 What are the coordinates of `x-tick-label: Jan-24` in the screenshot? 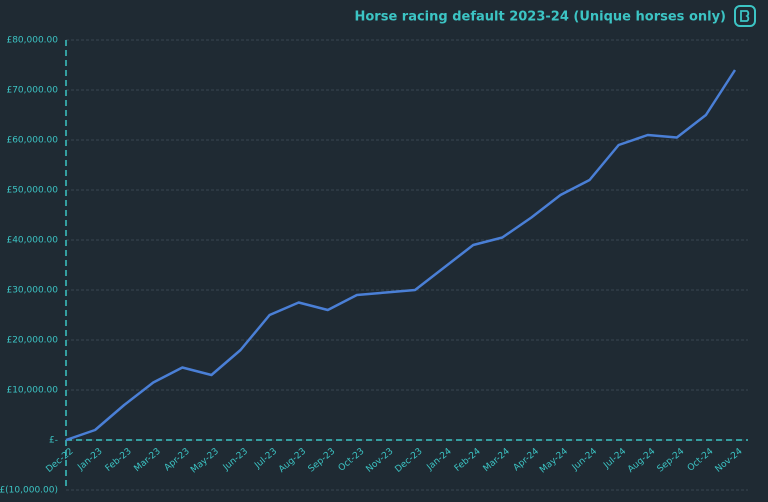 It's located at (439, 459).